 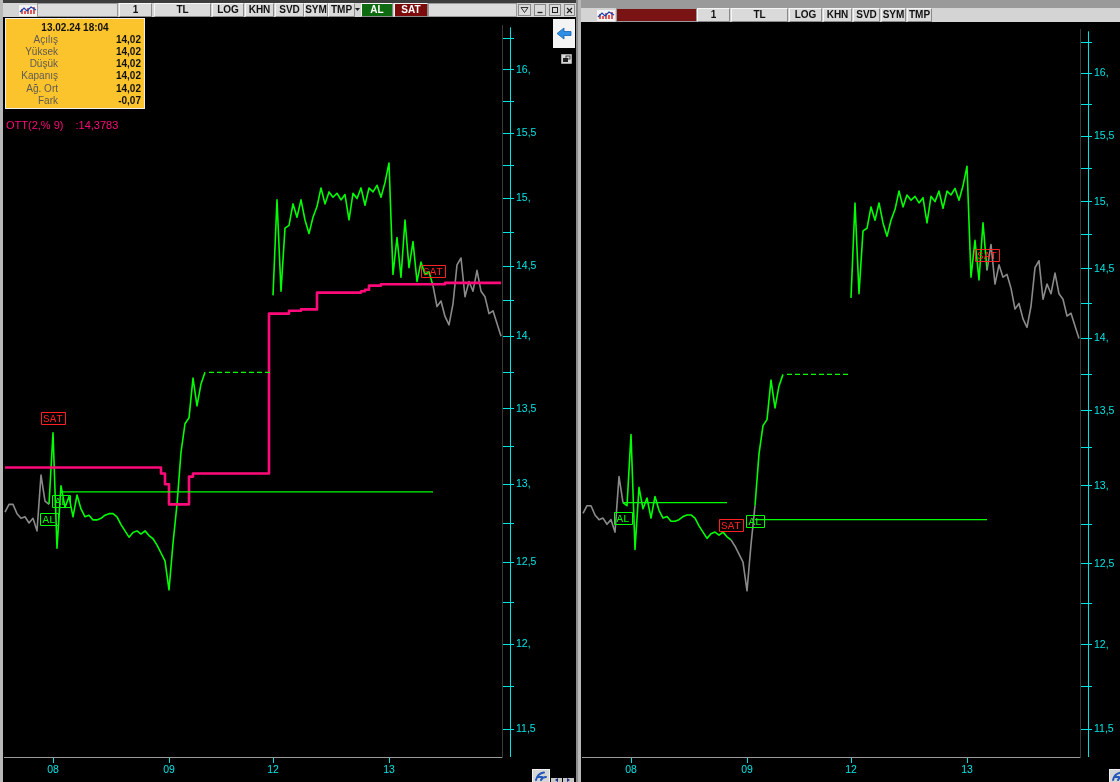 What do you see at coordinates (42, 88) in the screenshot?
I see `annotation: Ağ. Ort` at bounding box center [42, 88].